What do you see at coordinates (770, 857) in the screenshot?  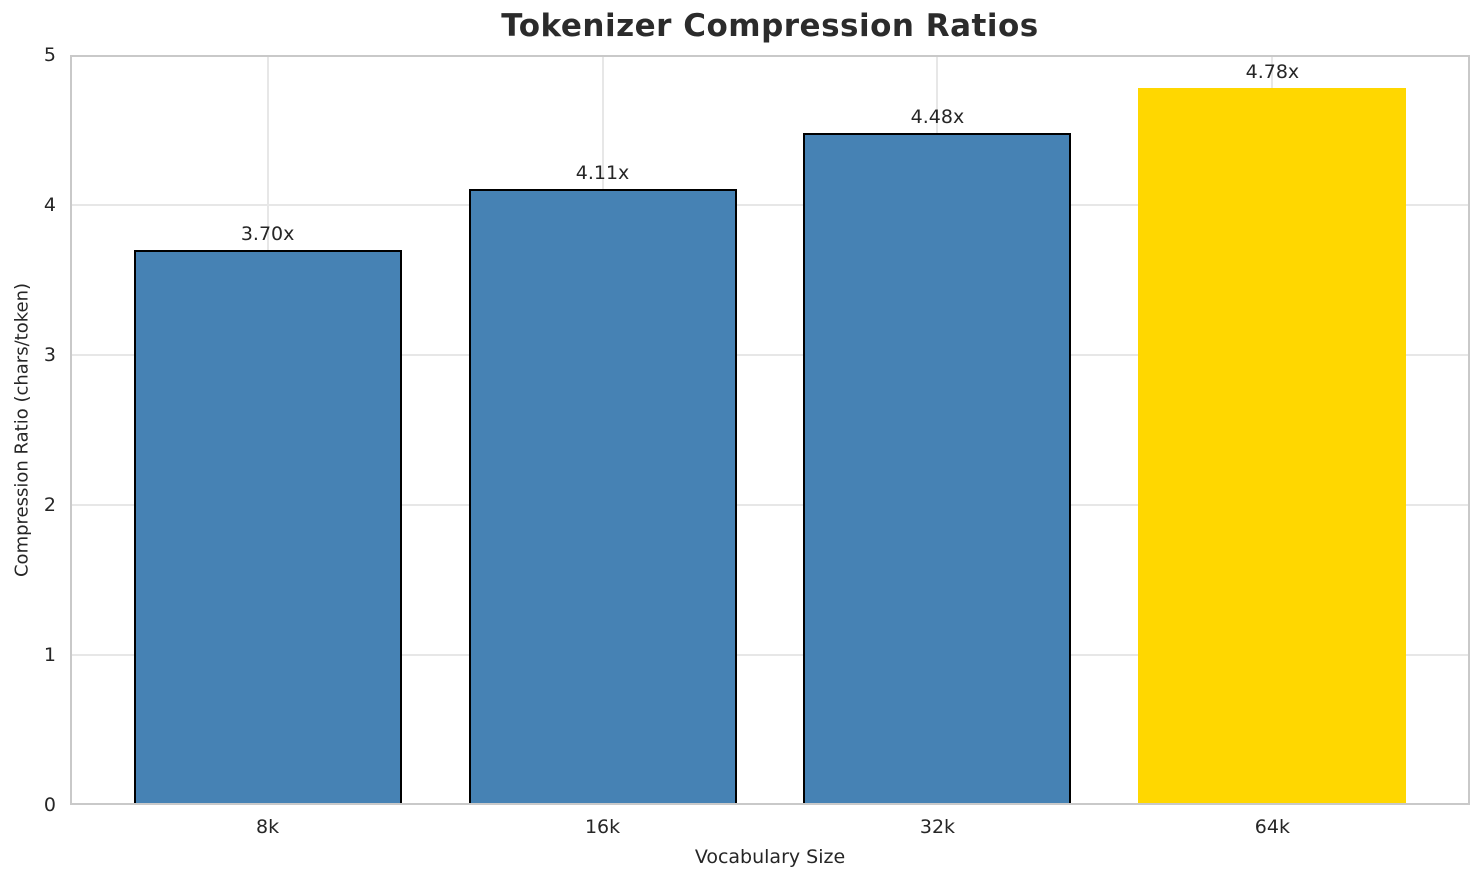 I see `x-axis-label: Vocabulary Size` at bounding box center [770, 857].